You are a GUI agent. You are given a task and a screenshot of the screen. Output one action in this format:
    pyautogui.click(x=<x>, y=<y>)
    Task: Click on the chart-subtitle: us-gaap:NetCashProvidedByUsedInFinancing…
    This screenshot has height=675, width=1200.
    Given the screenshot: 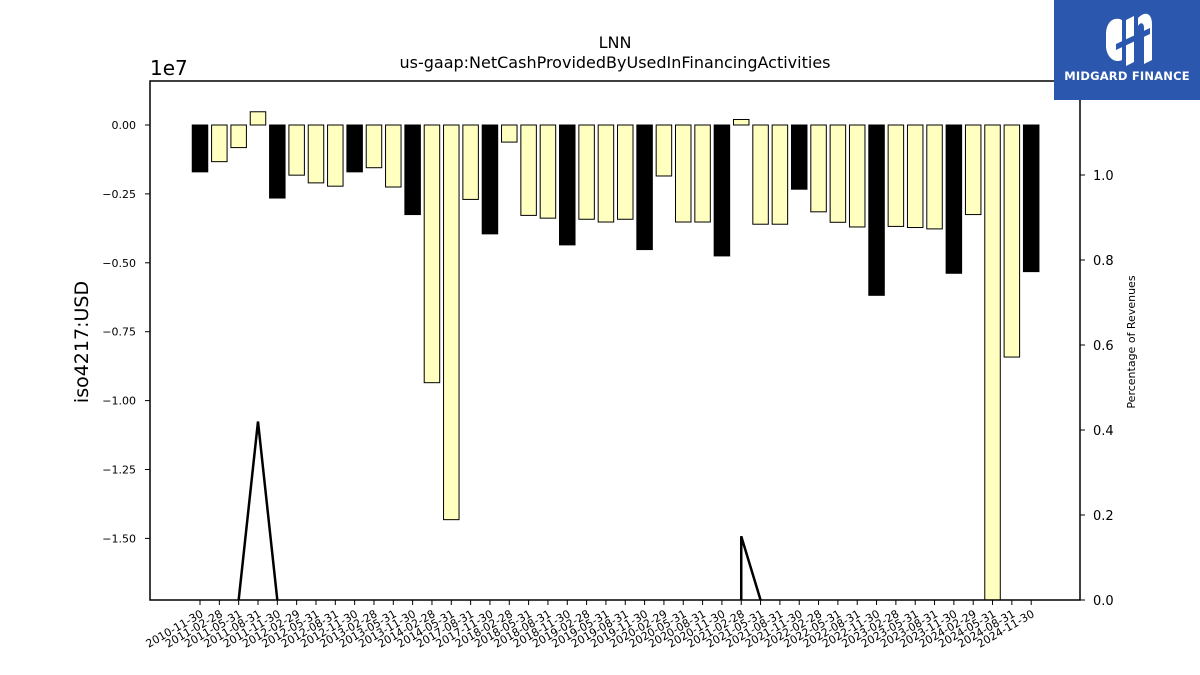 What is the action you would take?
    pyautogui.click(x=614, y=62)
    